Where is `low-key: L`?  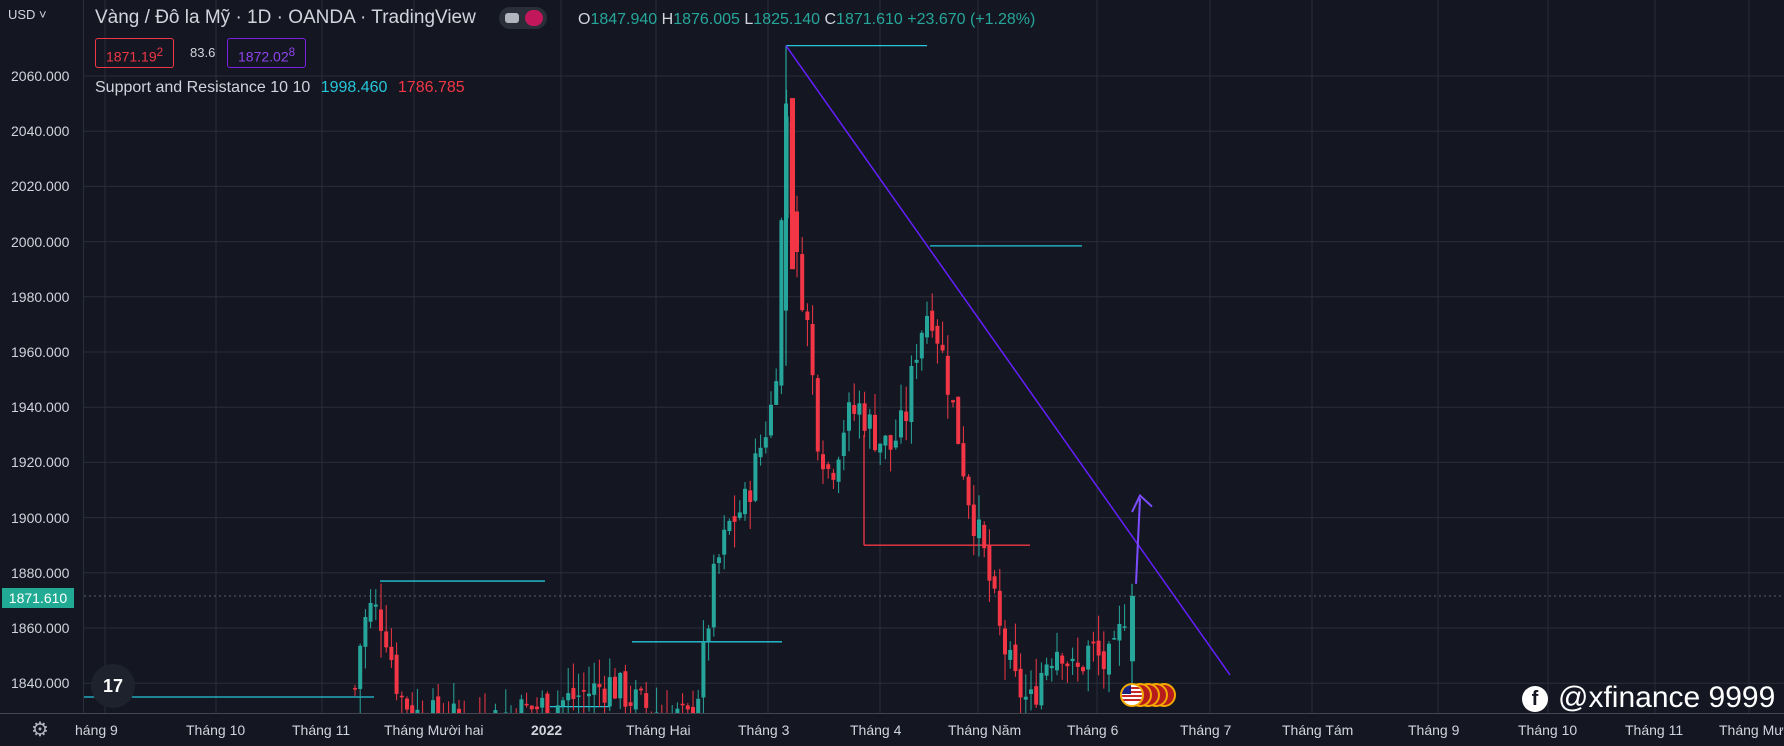
low-key: L is located at coordinates (748, 19).